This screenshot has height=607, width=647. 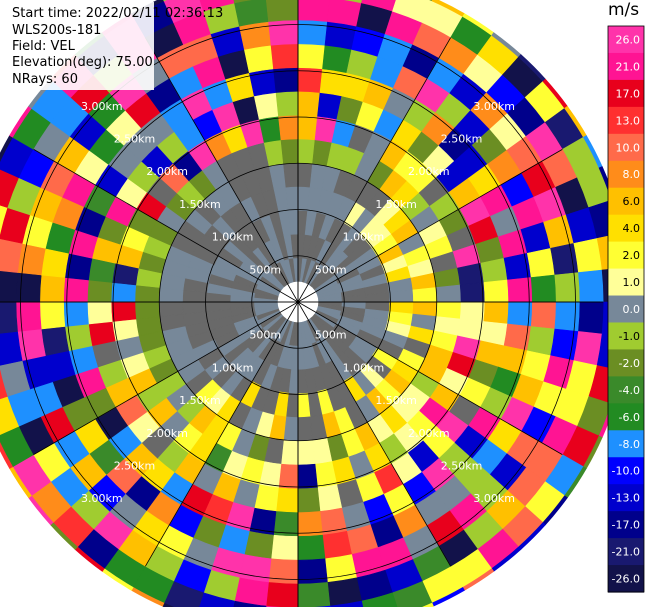 I want to click on range-ring-label: 500m, so click(x=331, y=335).